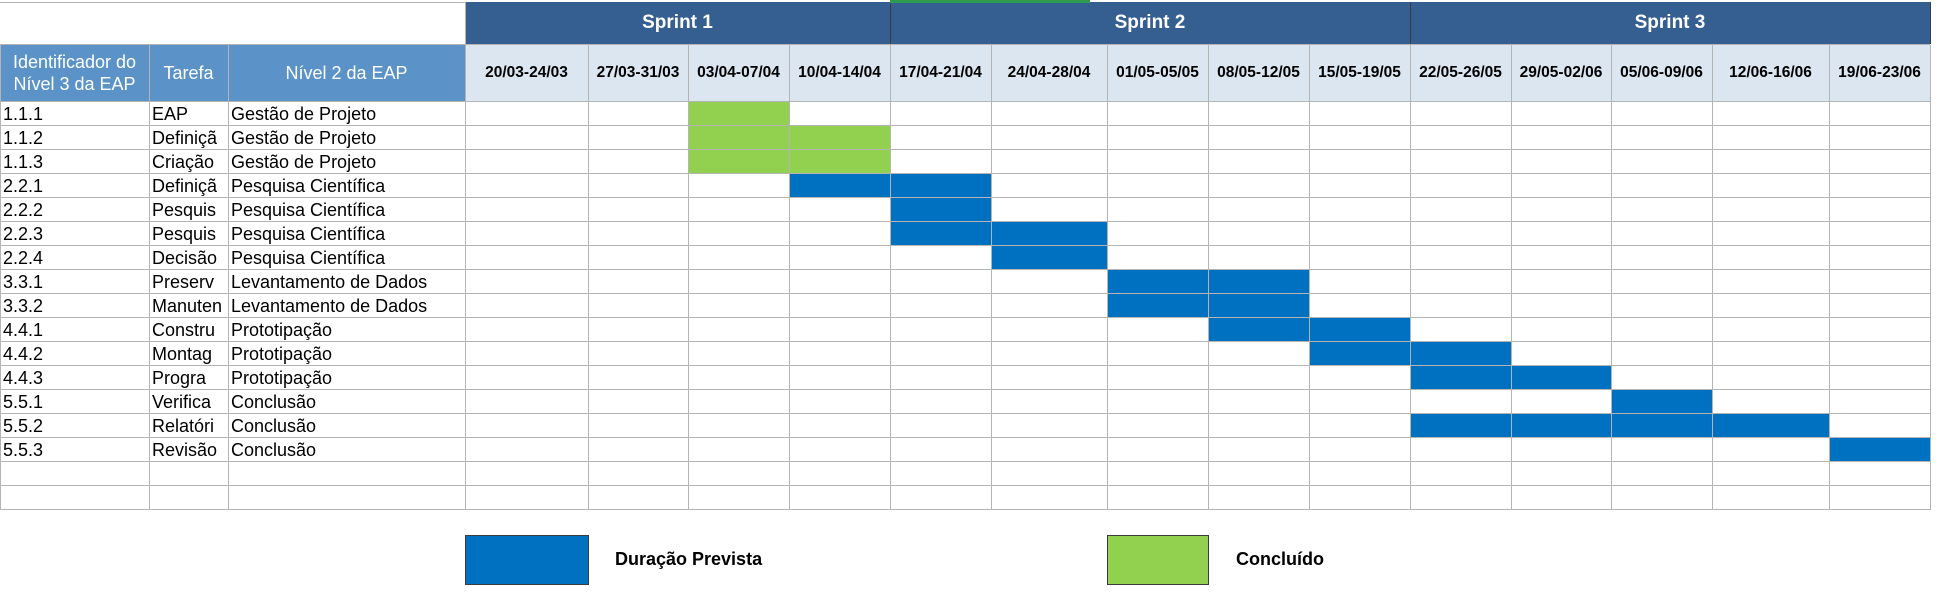  I want to click on sprint-header-2: Sprint 2, so click(1150, 23).